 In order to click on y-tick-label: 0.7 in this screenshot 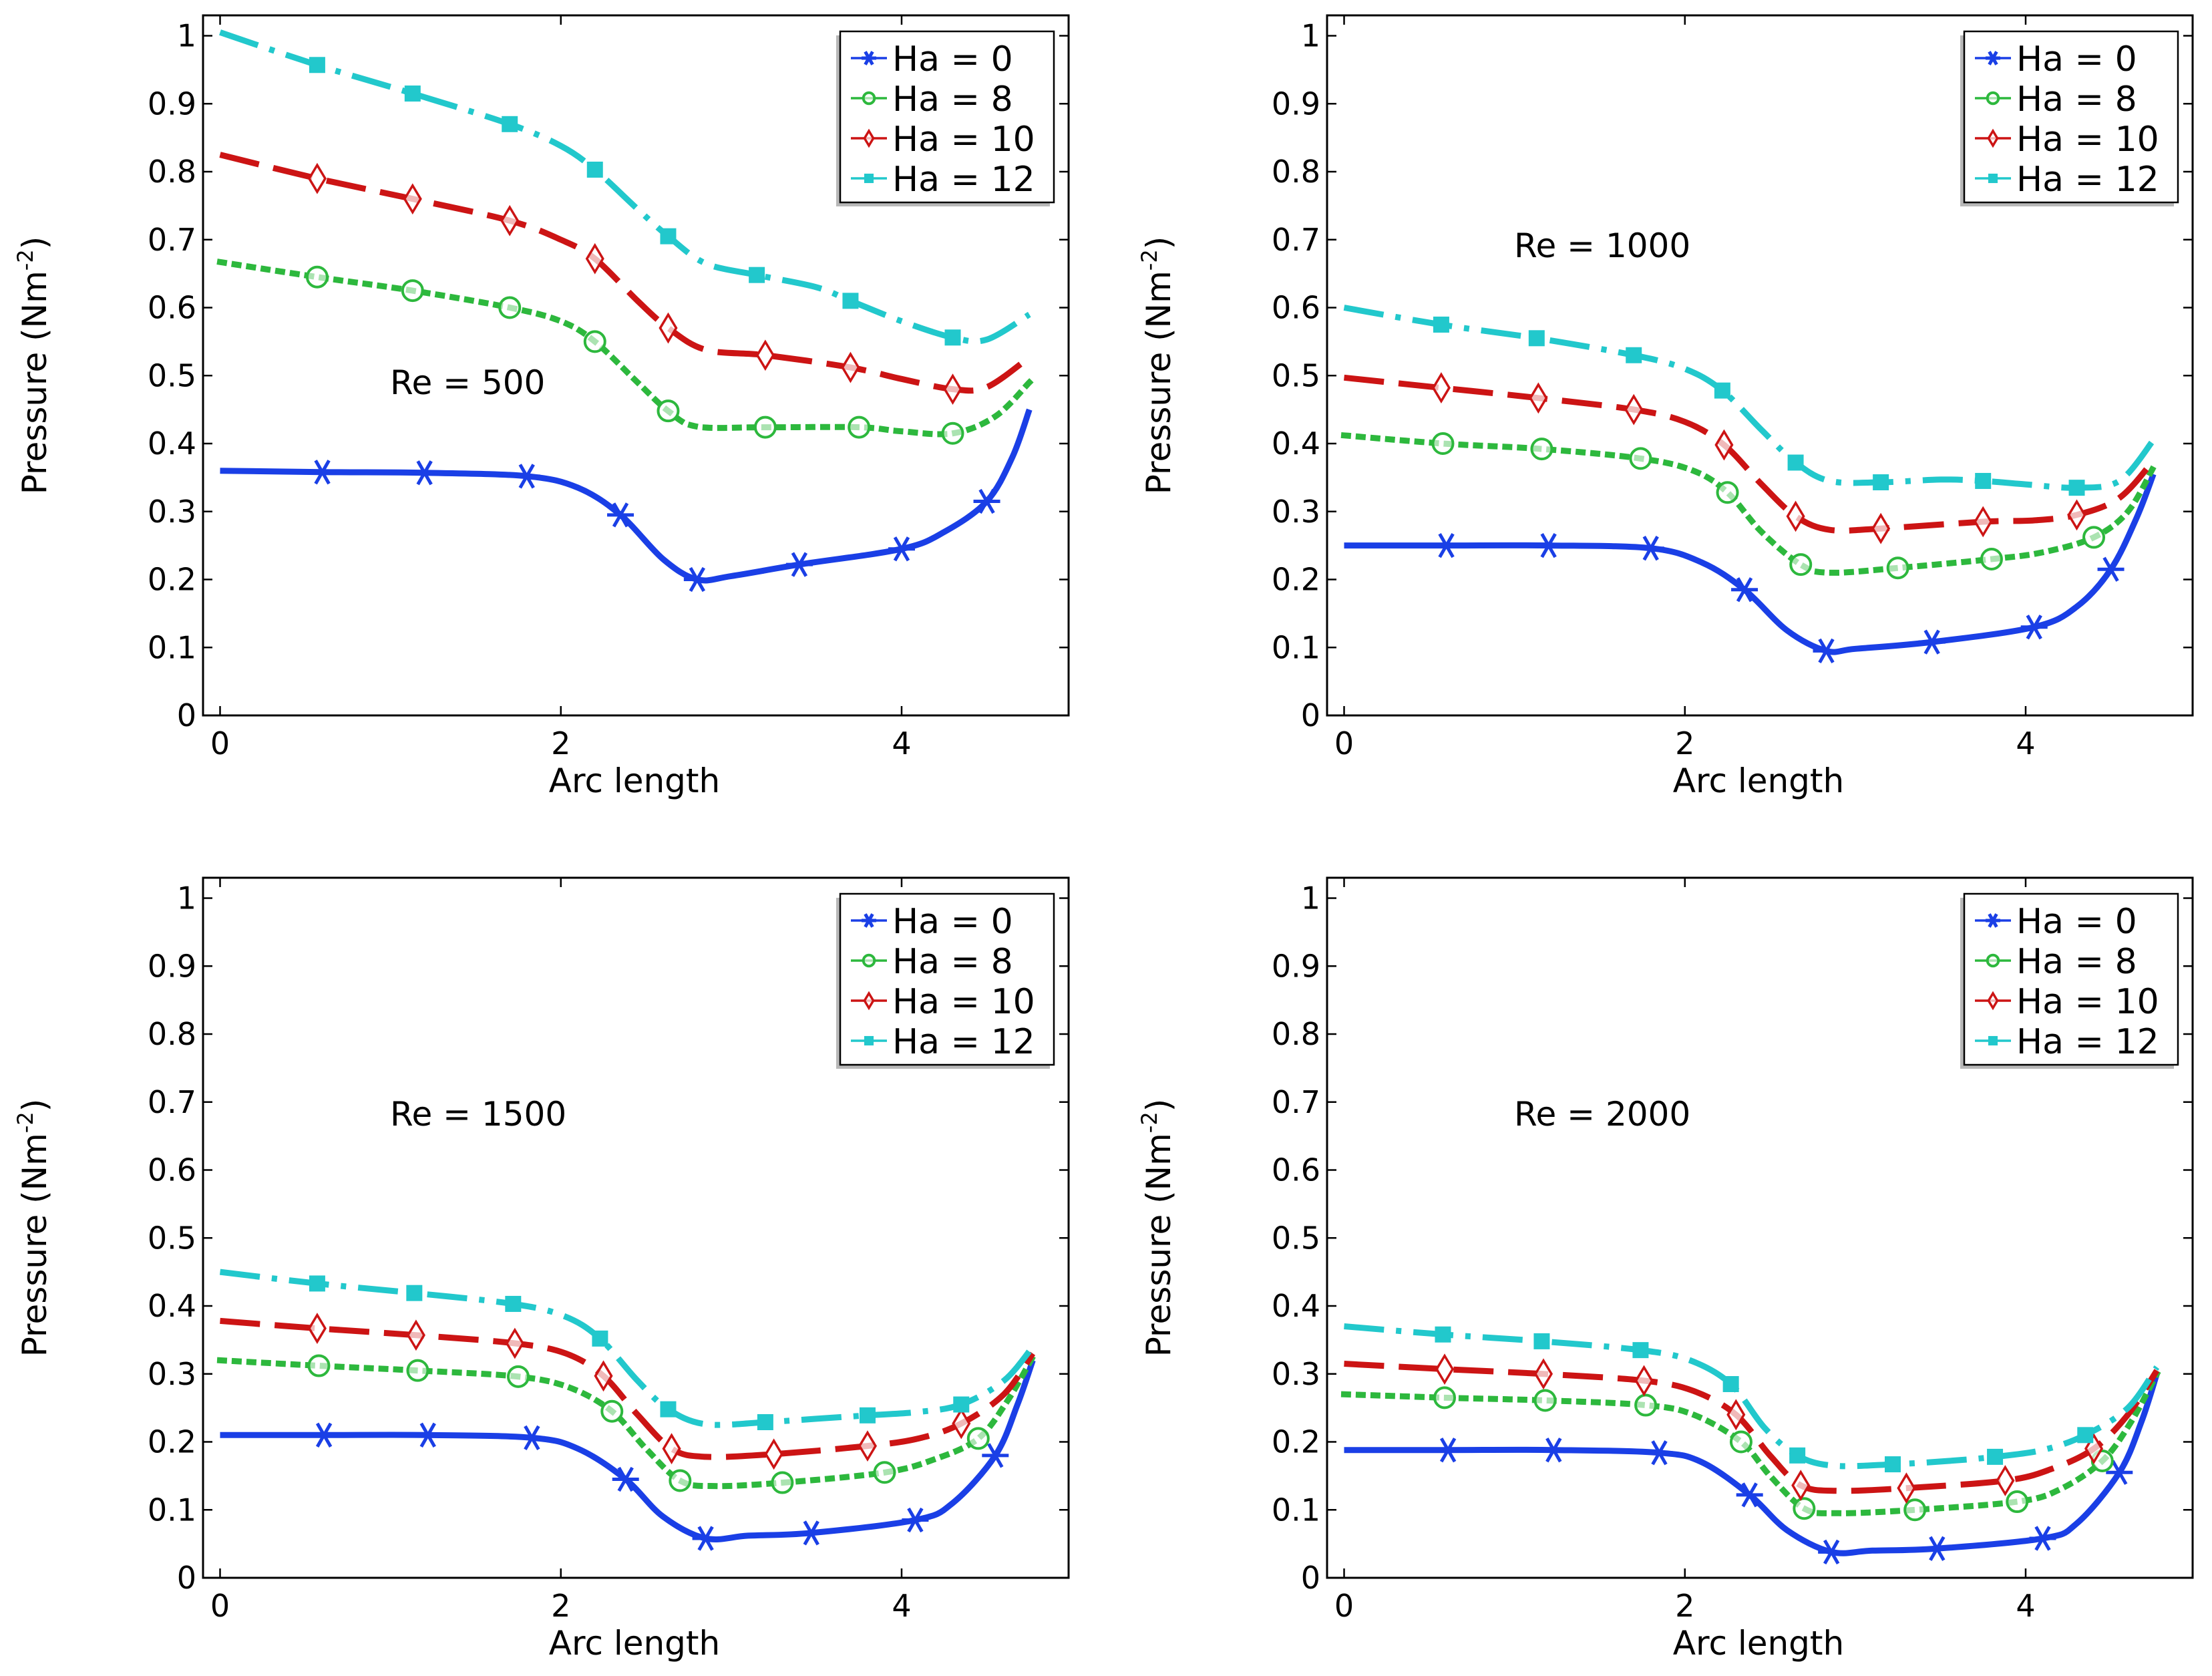, I will do `click(1296, 240)`.